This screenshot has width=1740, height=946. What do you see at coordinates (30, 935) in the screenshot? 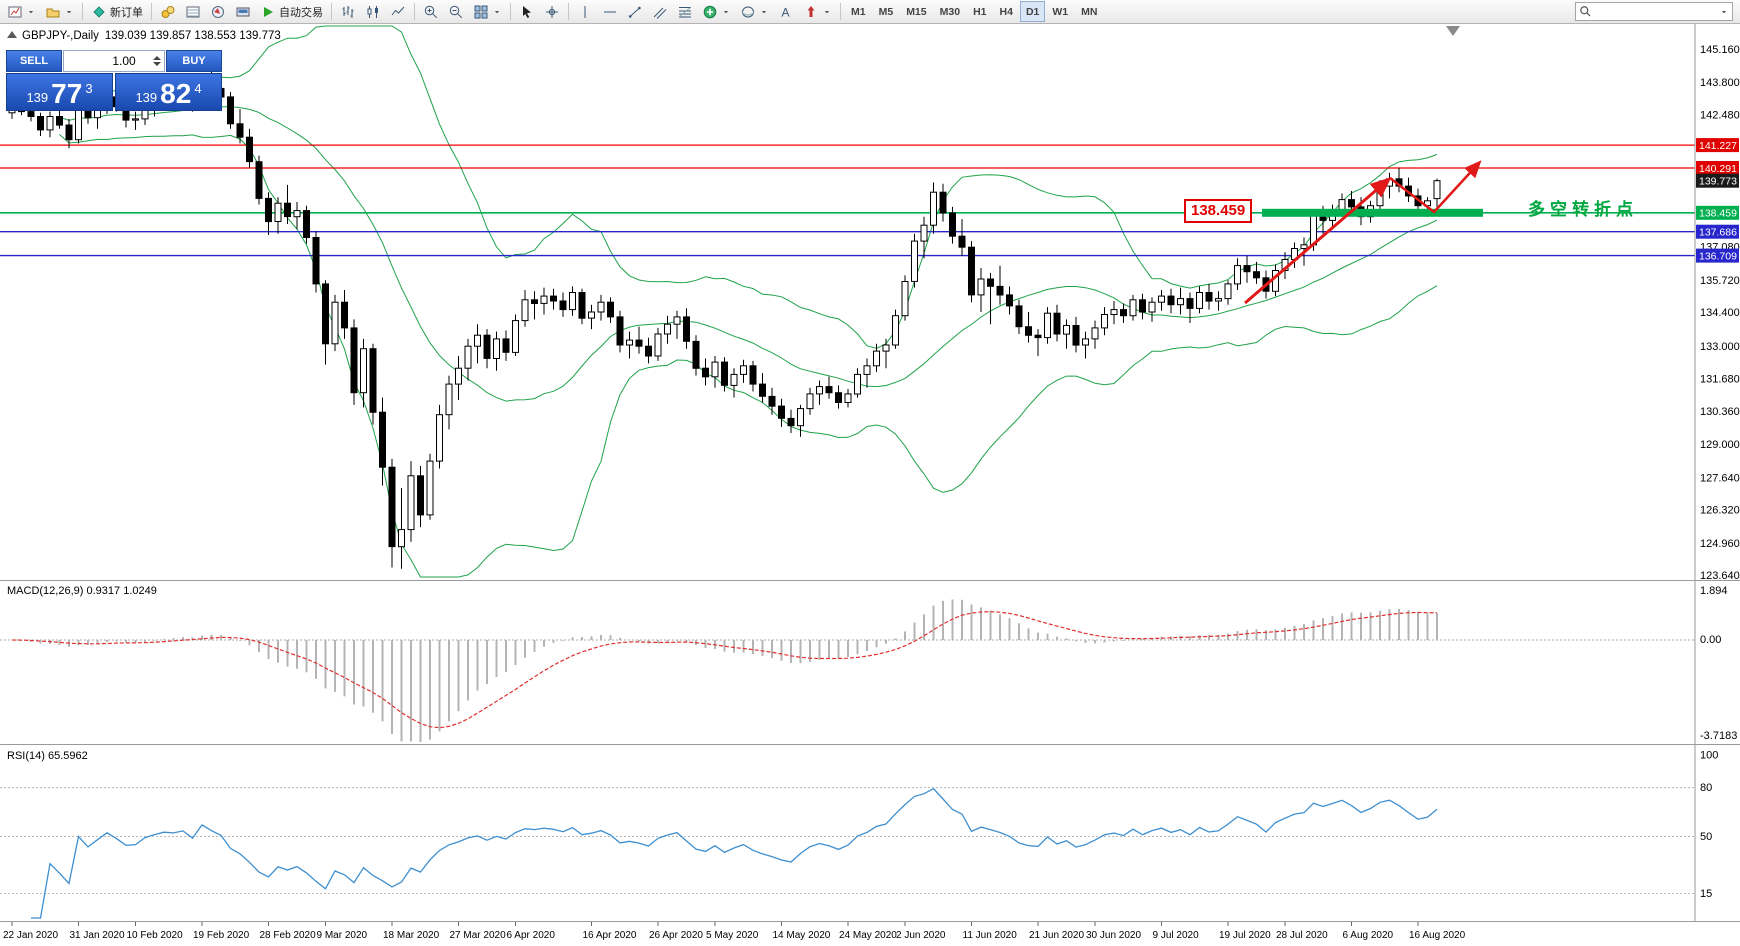
I see `date-label: 22 Jan 2020` at bounding box center [30, 935].